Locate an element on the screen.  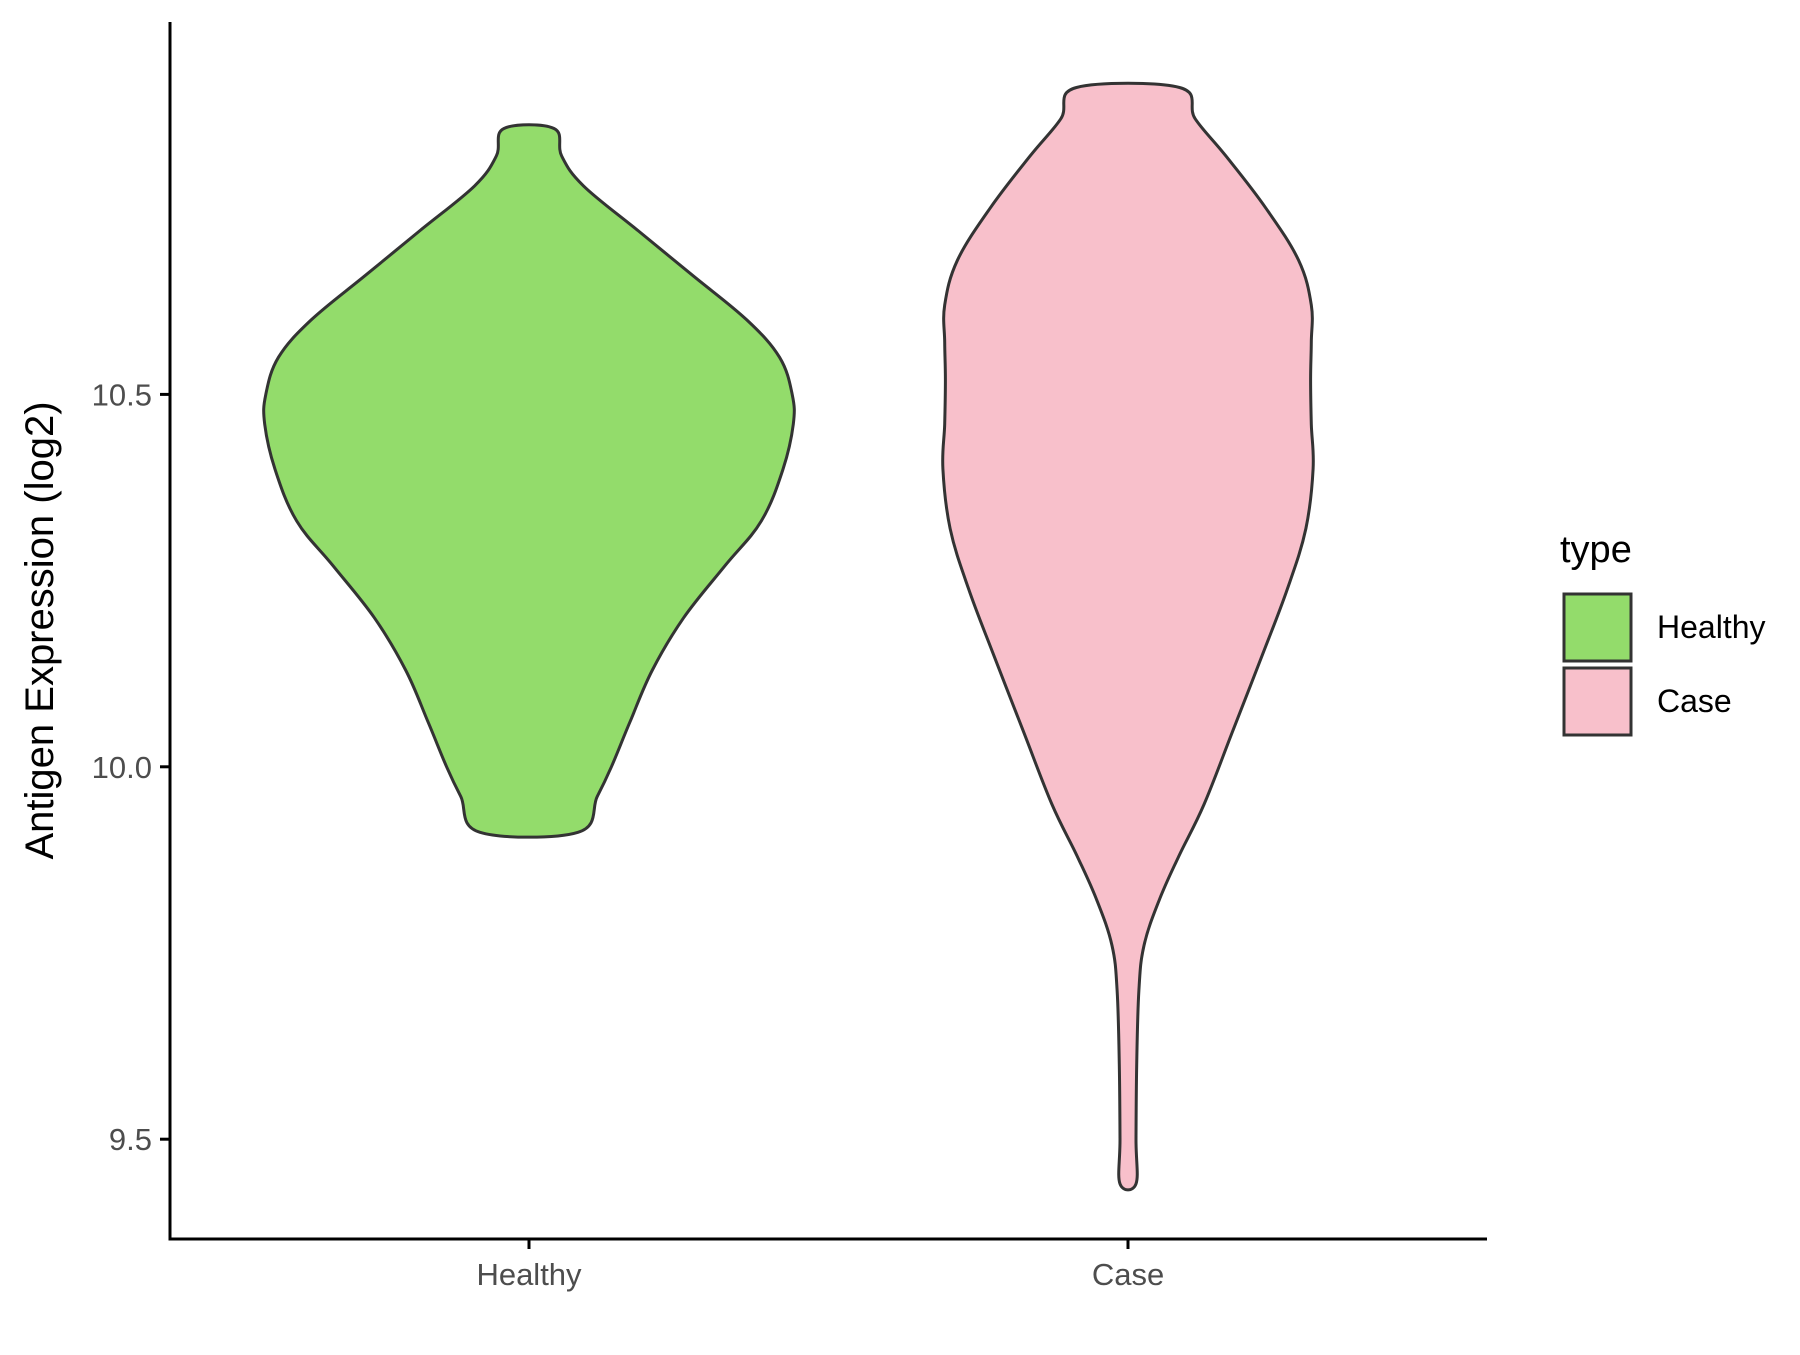
legend-items: Healthy Case is located at coordinates (1664, 664).